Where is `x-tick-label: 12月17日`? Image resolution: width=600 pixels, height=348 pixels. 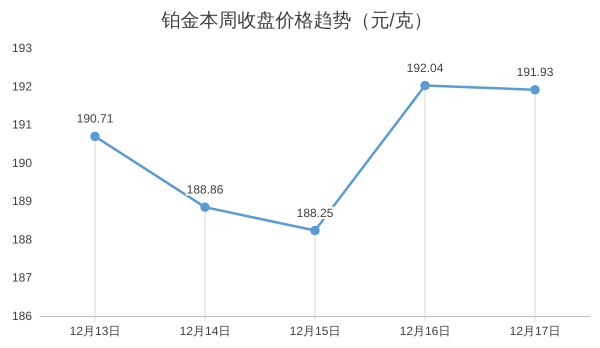 x-tick-label: 12月17日 is located at coordinates (535, 331).